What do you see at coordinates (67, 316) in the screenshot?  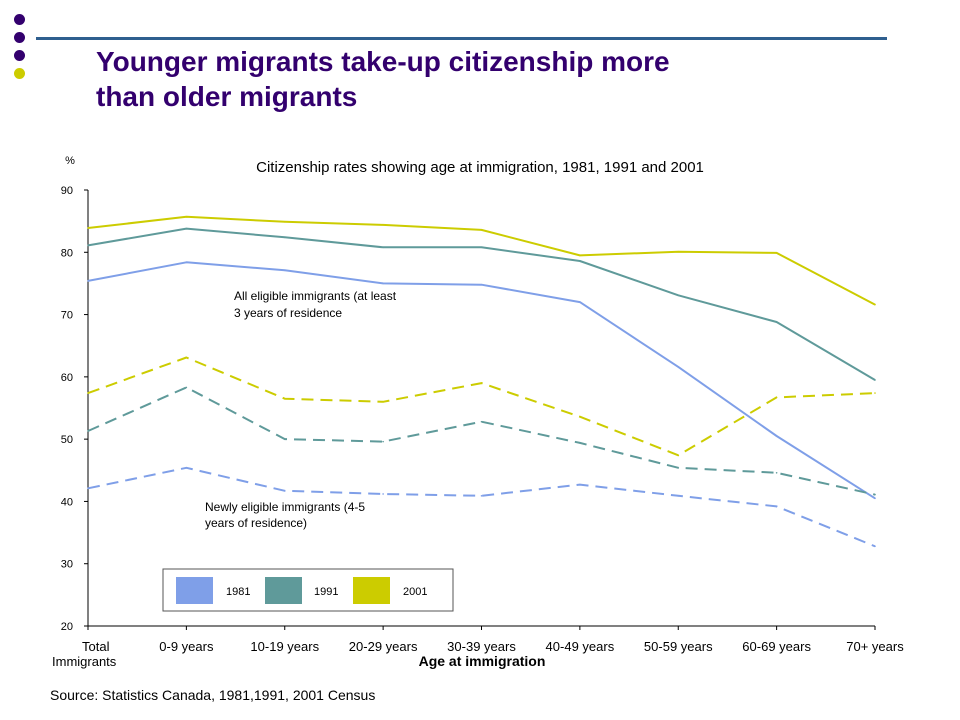 I see `y-tick-label-70: 70` at bounding box center [67, 316].